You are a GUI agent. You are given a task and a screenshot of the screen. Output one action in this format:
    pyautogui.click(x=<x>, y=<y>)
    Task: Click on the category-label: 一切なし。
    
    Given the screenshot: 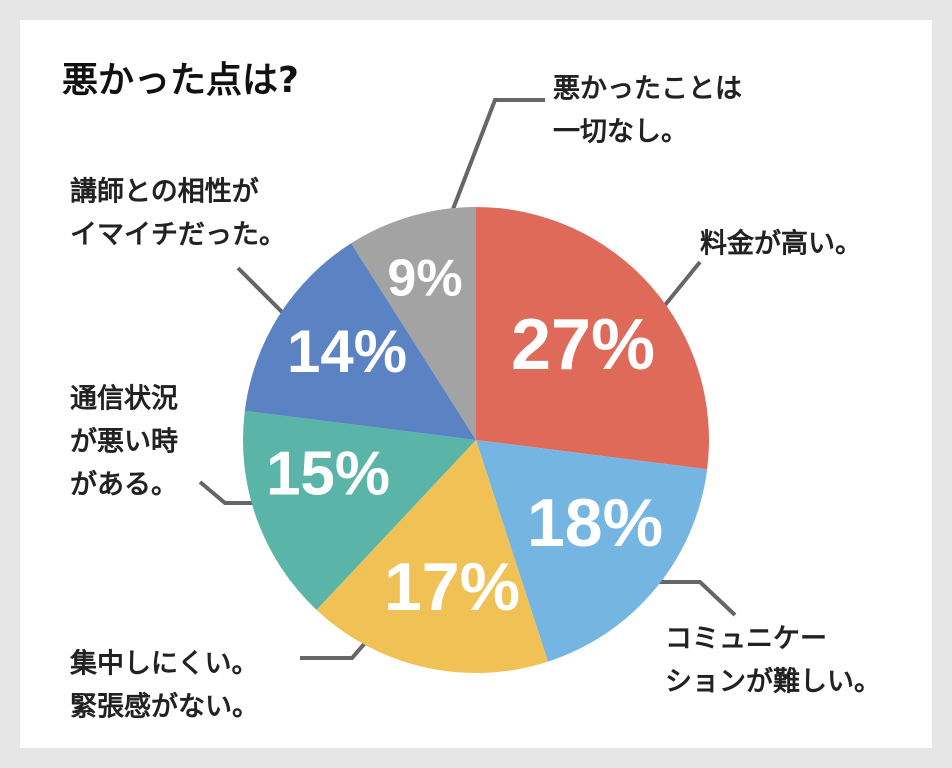 What is the action you would take?
    pyautogui.click(x=620, y=132)
    